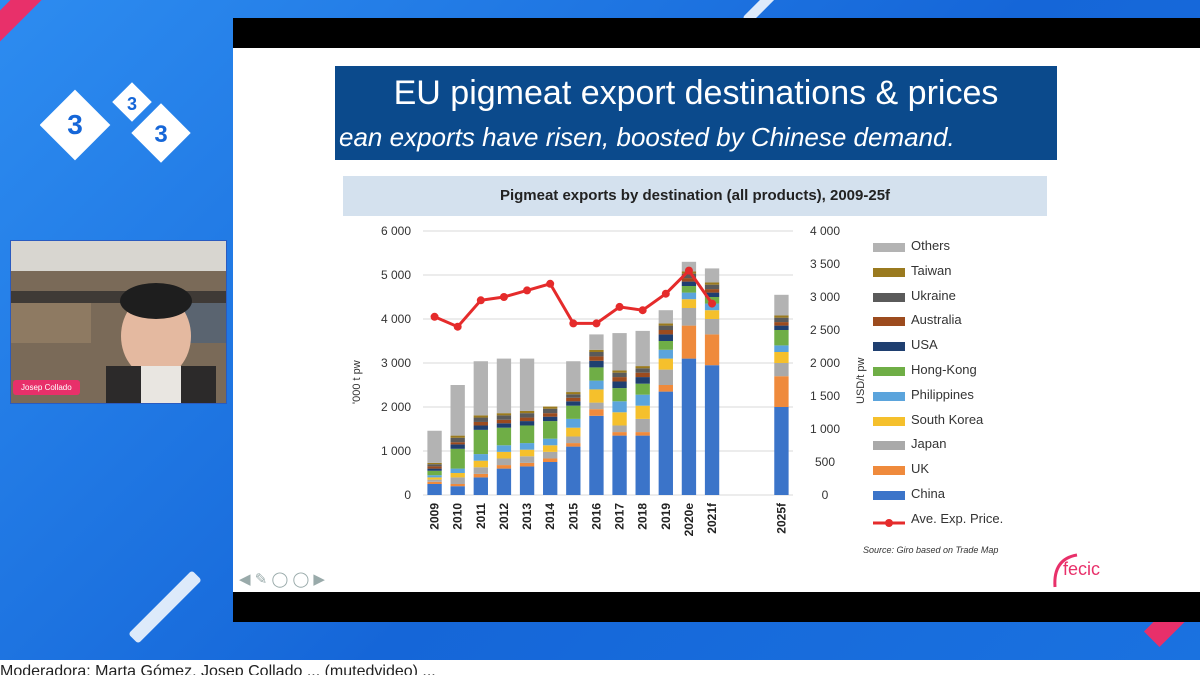  What do you see at coordinates (958, 448) in the screenshot?
I see `legend-item: Japan` at bounding box center [958, 448].